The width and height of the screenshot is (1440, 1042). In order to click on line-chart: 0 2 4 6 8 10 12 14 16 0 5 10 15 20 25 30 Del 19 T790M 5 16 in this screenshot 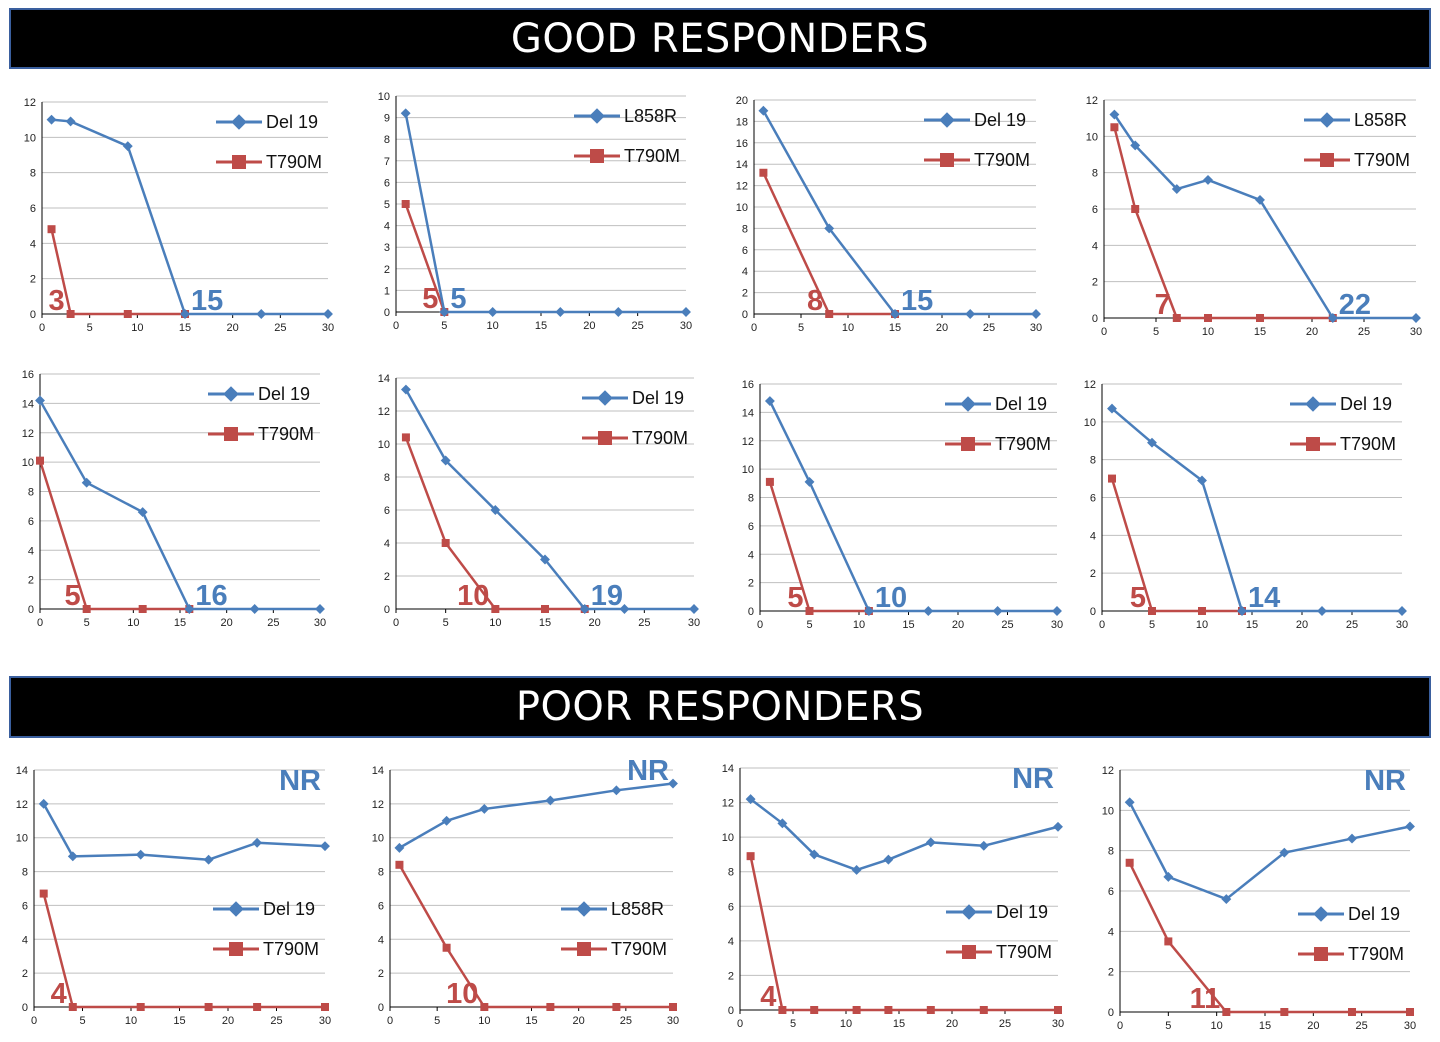, I will do `click(174, 499)`.